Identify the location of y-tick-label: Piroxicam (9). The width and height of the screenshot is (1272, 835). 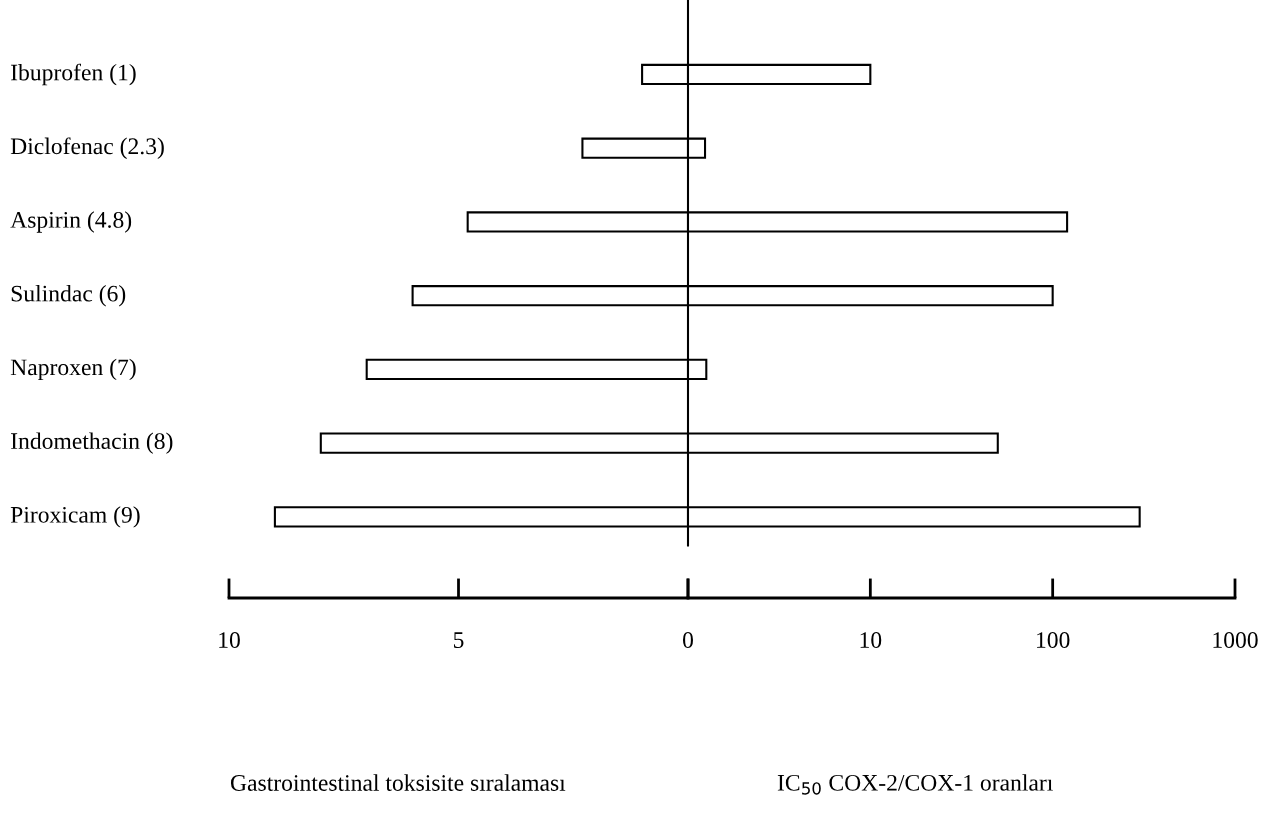
(75, 517).